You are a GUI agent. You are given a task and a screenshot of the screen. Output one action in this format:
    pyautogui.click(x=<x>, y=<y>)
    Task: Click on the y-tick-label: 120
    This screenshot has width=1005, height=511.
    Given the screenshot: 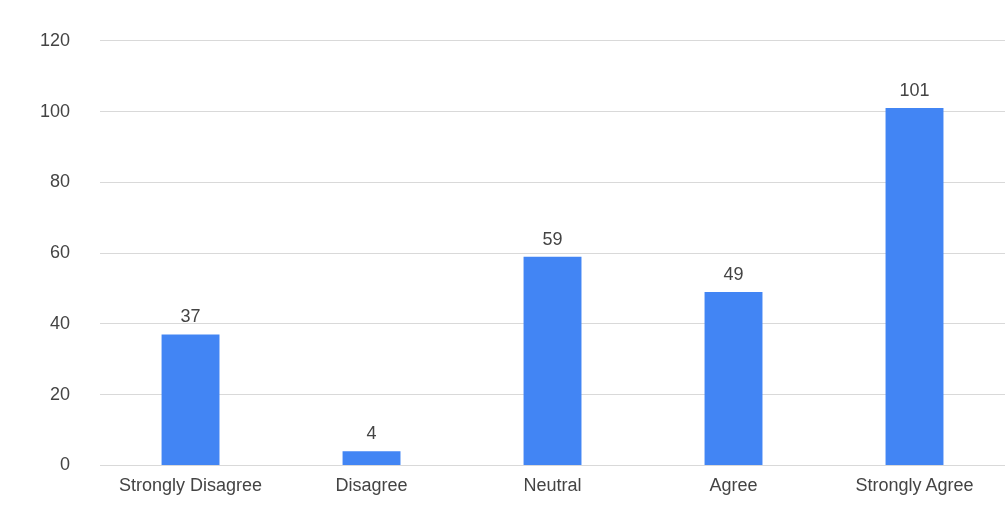 What is the action you would take?
    pyautogui.click(x=55, y=39)
    